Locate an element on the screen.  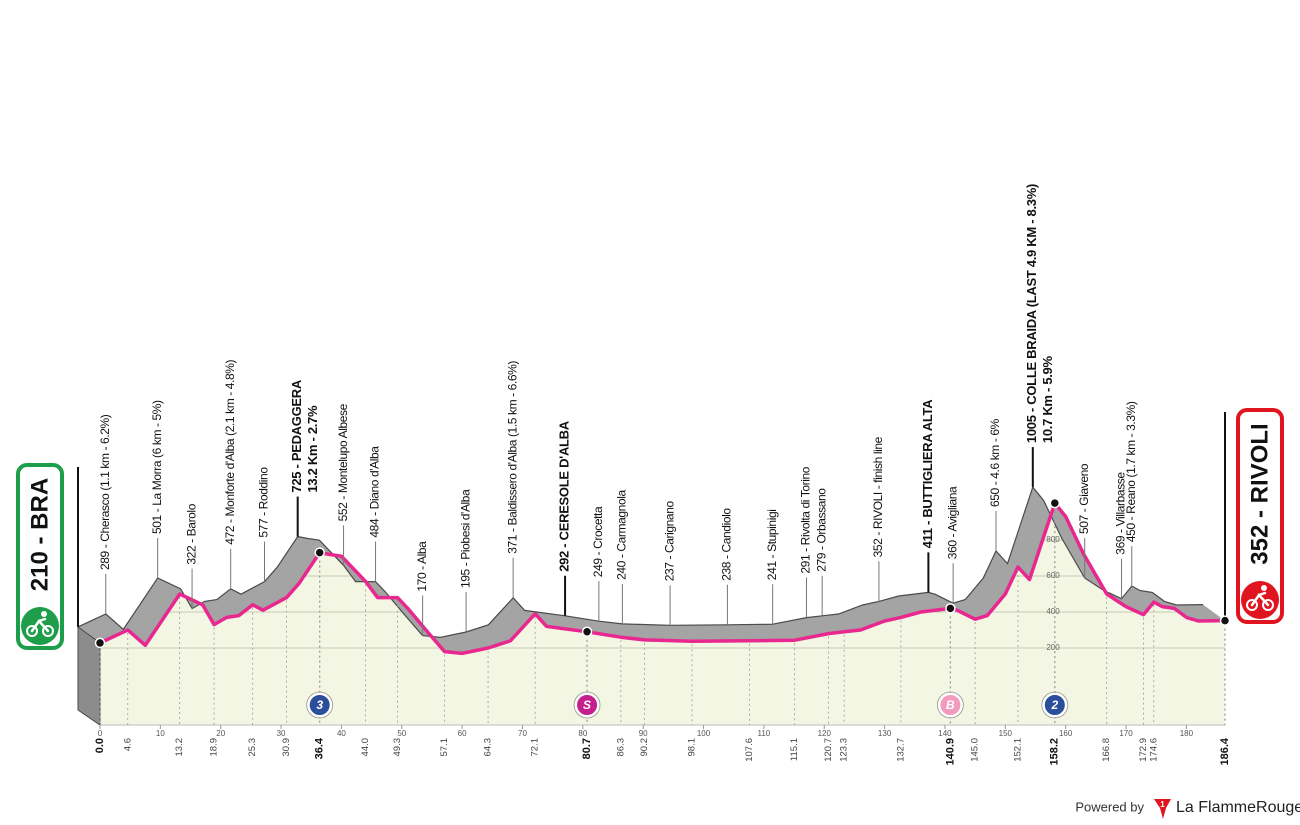
x-tick-label: 150 is located at coordinates (1006, 733).